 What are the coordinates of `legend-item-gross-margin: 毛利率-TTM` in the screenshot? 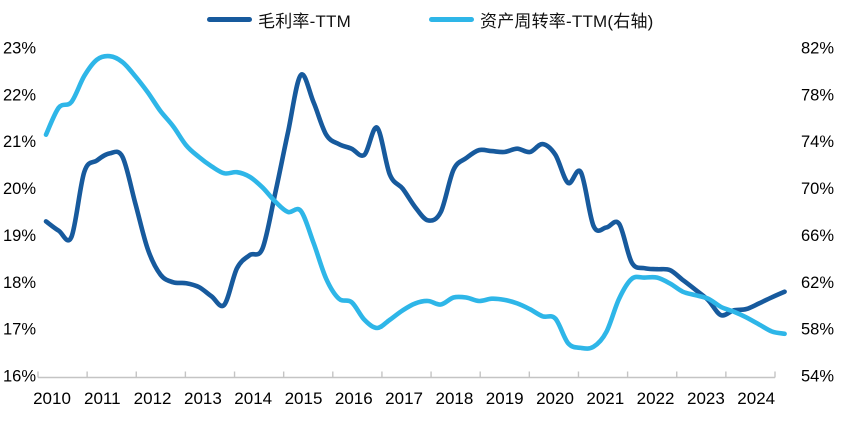 It's located at (279, 19).